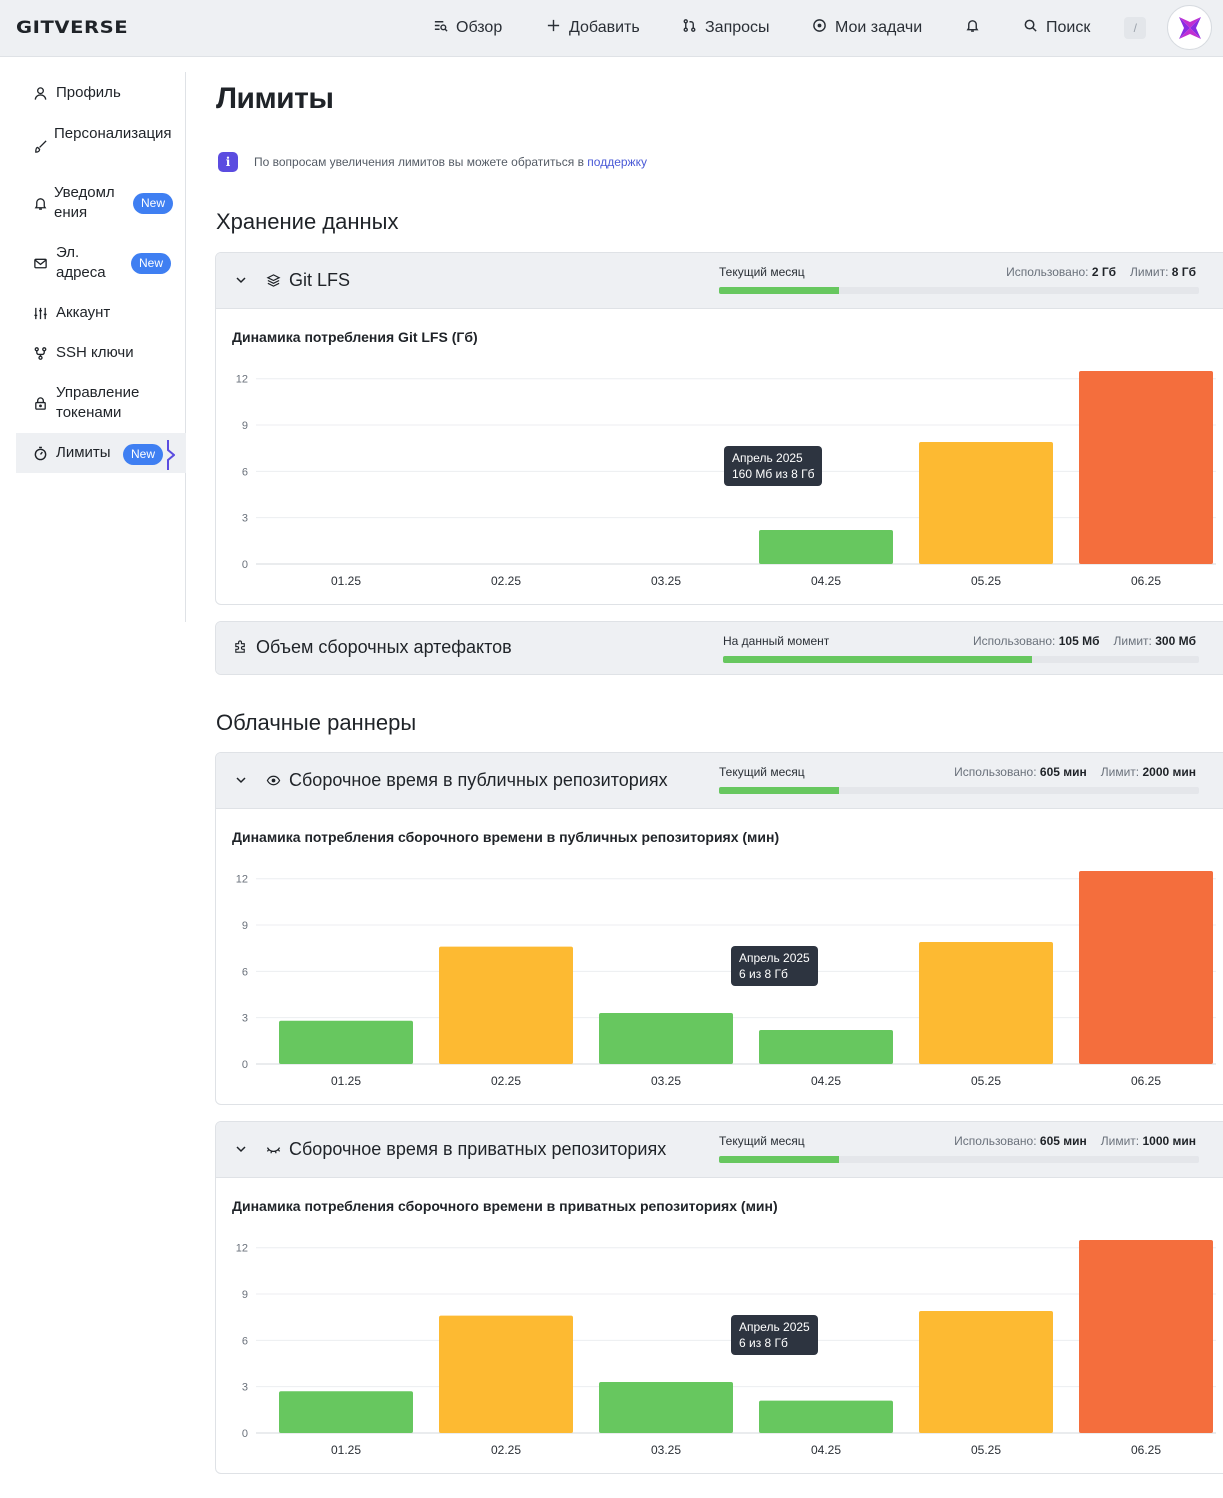 The height and width of the screenshot is (1498, 1223). Describe the element at coordinates (867, 28) in the screenshot. I see `nav-my-tasks: Мои задачи` at that location.